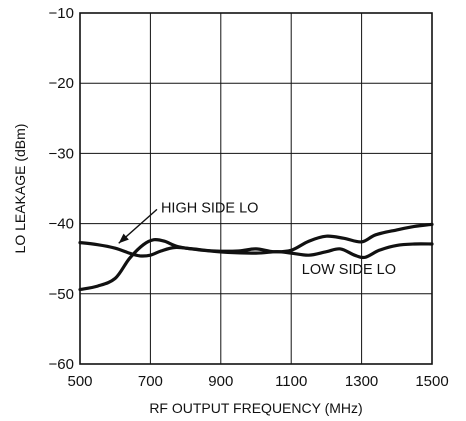 The width and height of the screenshot is (466, 421). I want to click on series-line-low-side-lo, so click(256, 264).